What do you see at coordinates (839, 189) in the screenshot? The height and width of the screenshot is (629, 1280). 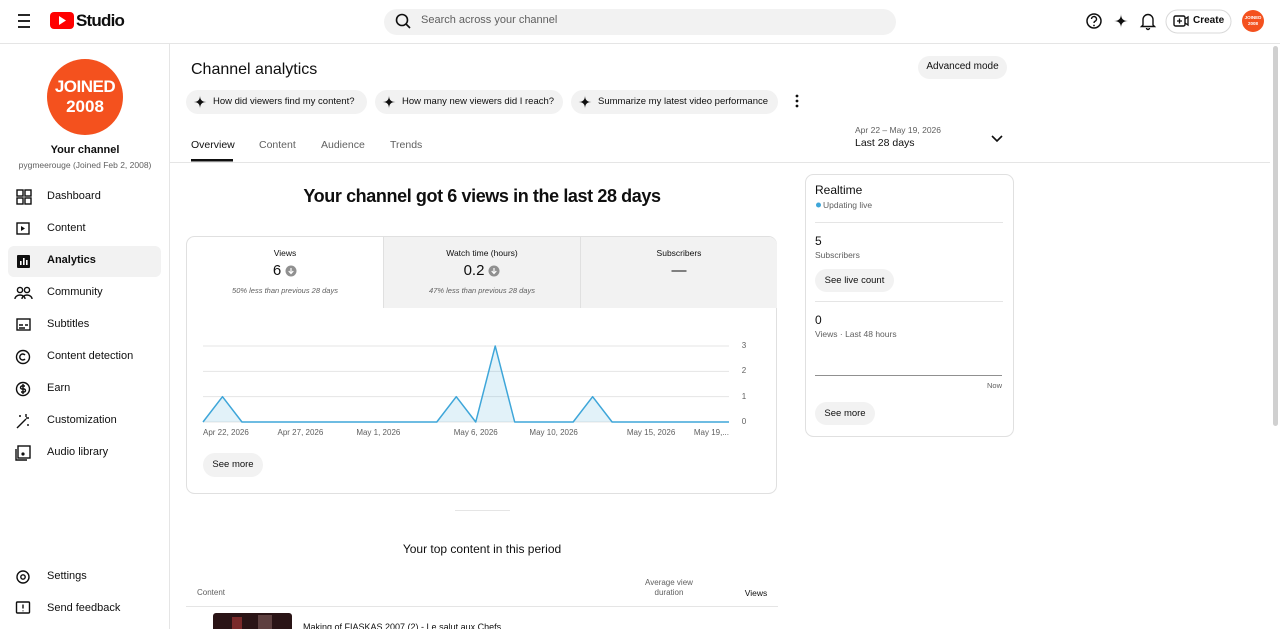 I see `realtime-title: Realtime` at bounding box center [839, 189].